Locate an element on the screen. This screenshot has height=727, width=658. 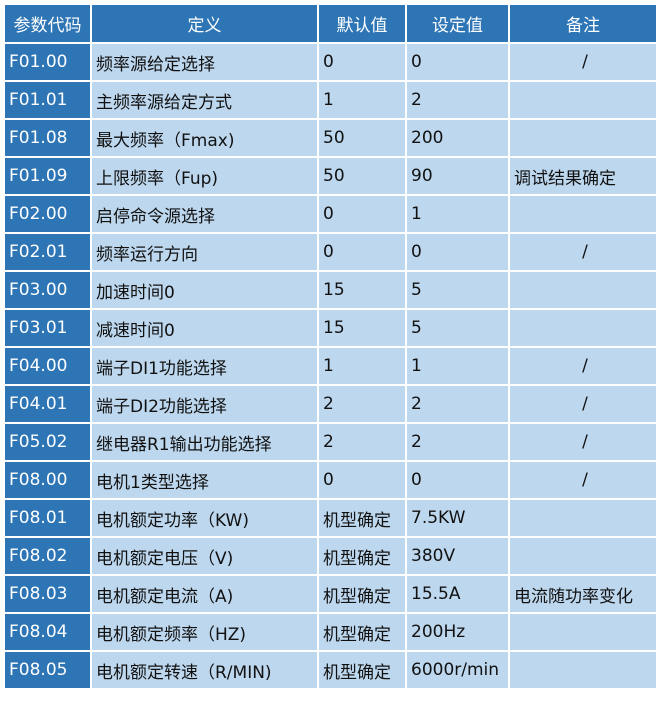
setting-cell: 200 is located at coordinates (457, 138).